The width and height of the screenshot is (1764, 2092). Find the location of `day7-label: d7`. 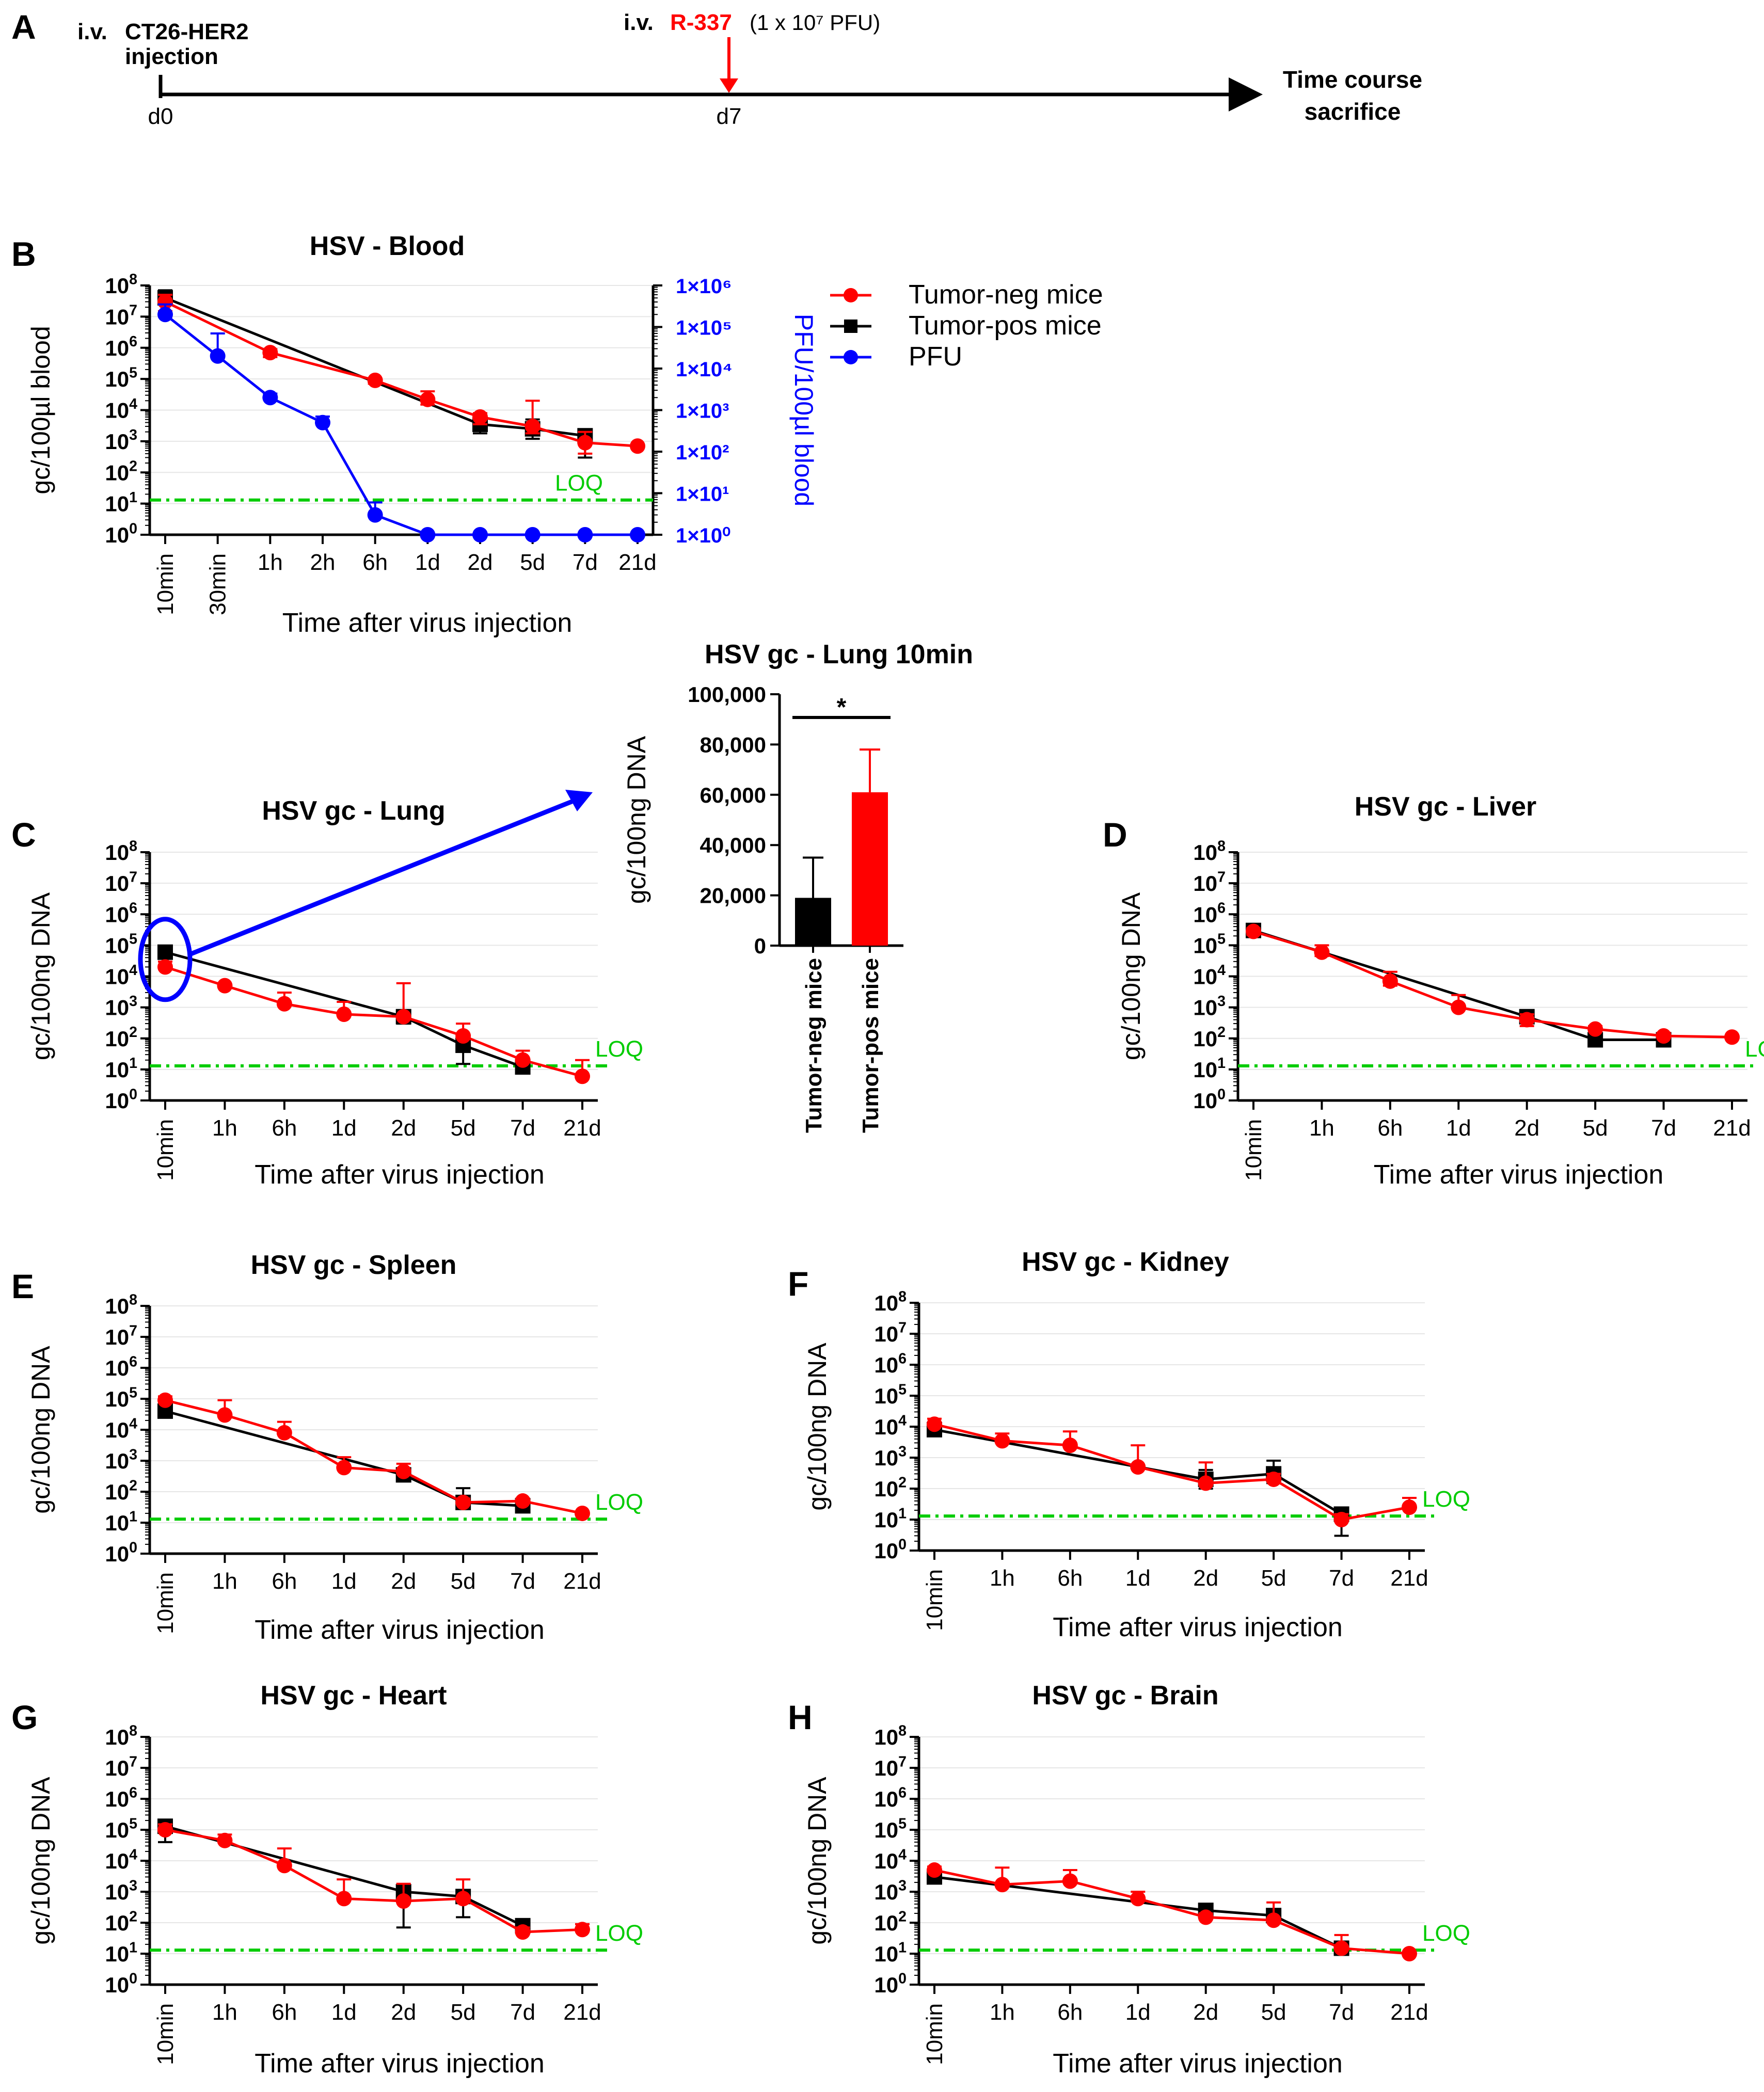

day7-label: d7 is located at coordinates (729, 116).